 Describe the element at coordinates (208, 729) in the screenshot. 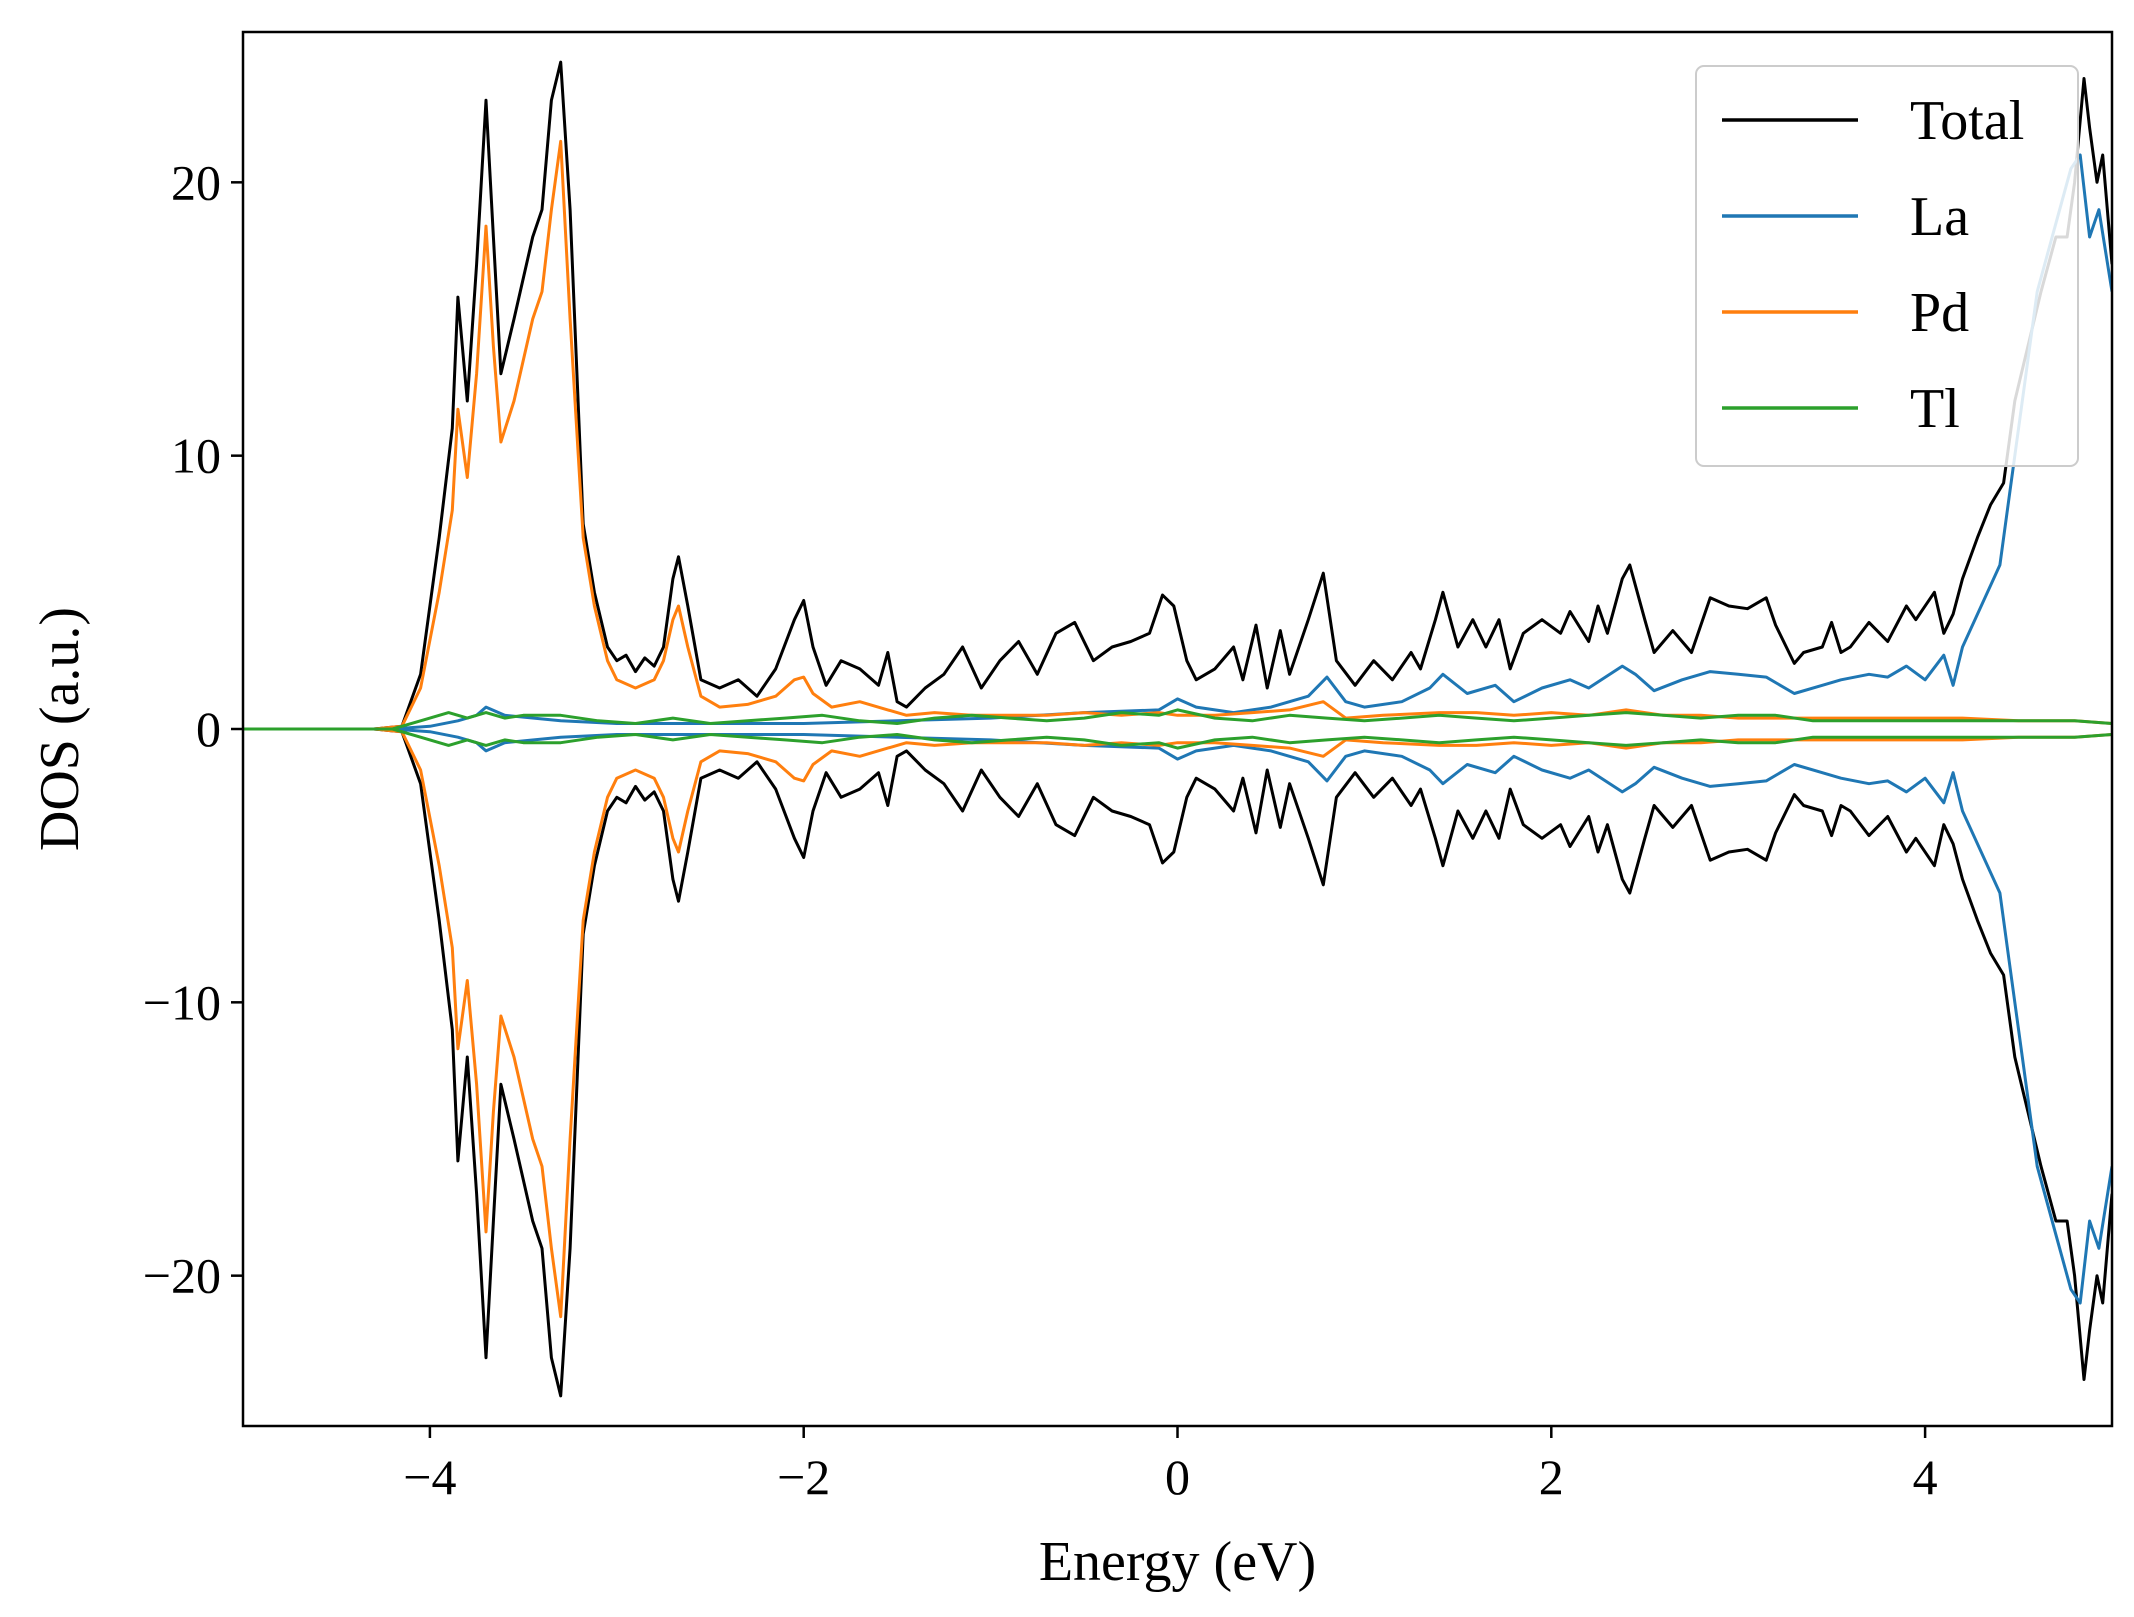

I see `y-tick-label: 0` at that location.